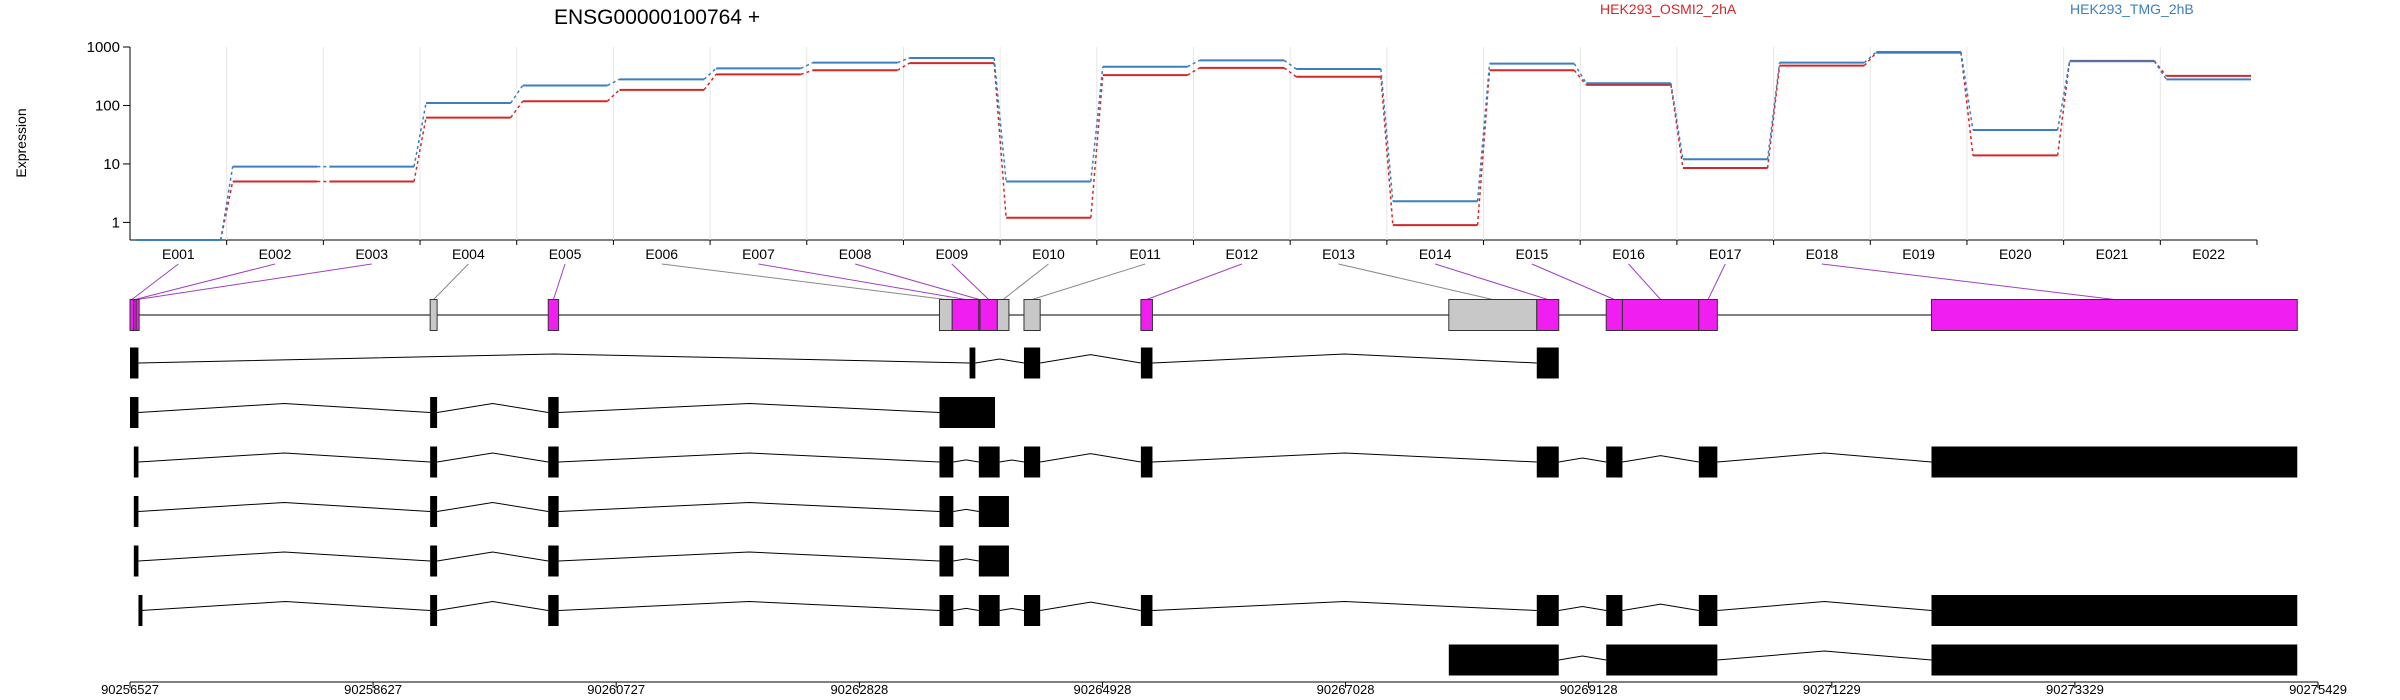 The width and height of the screenshot is (2400, 700). Describe the element at coordinates (1103, 689) in the screenshot. I see `genome-tick-label: 90264928` at that location.